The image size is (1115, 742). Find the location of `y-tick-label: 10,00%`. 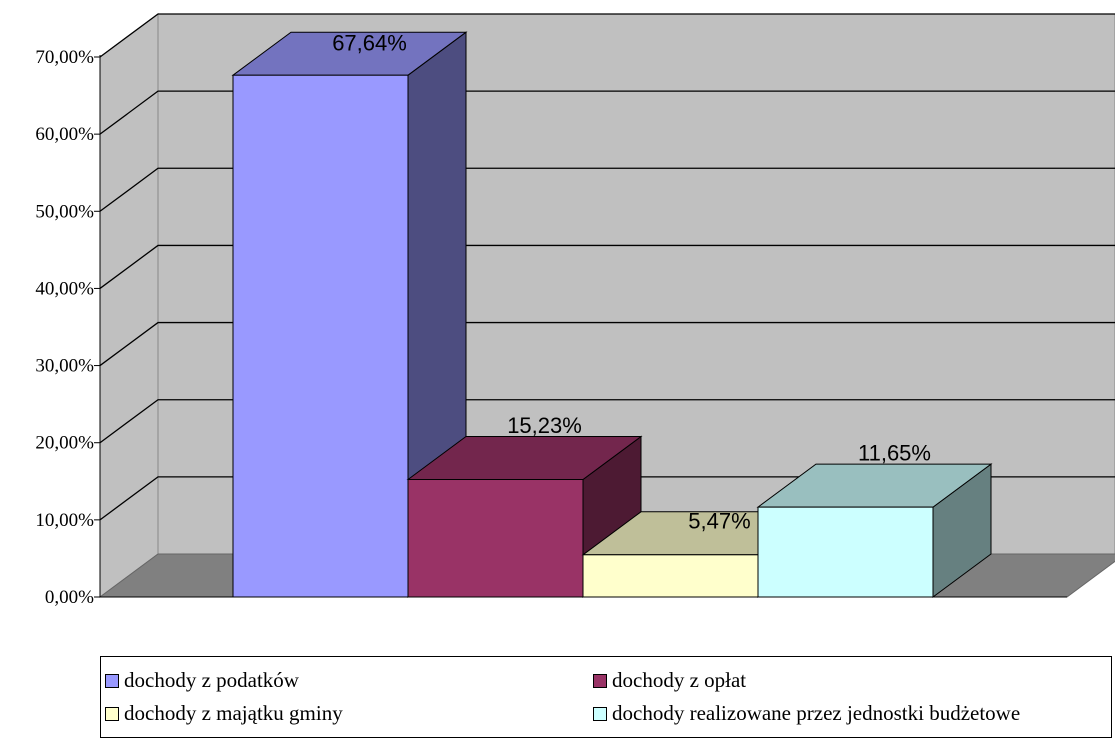

y-tick-label: 10,00% is located at coordinates (64, 520).